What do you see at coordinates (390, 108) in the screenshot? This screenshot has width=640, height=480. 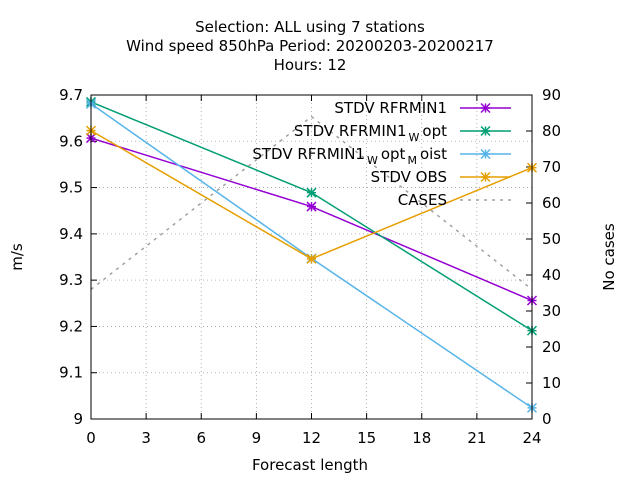 I see `legend-label: STDV RFRMIN1` at bounding box center [390, 108].